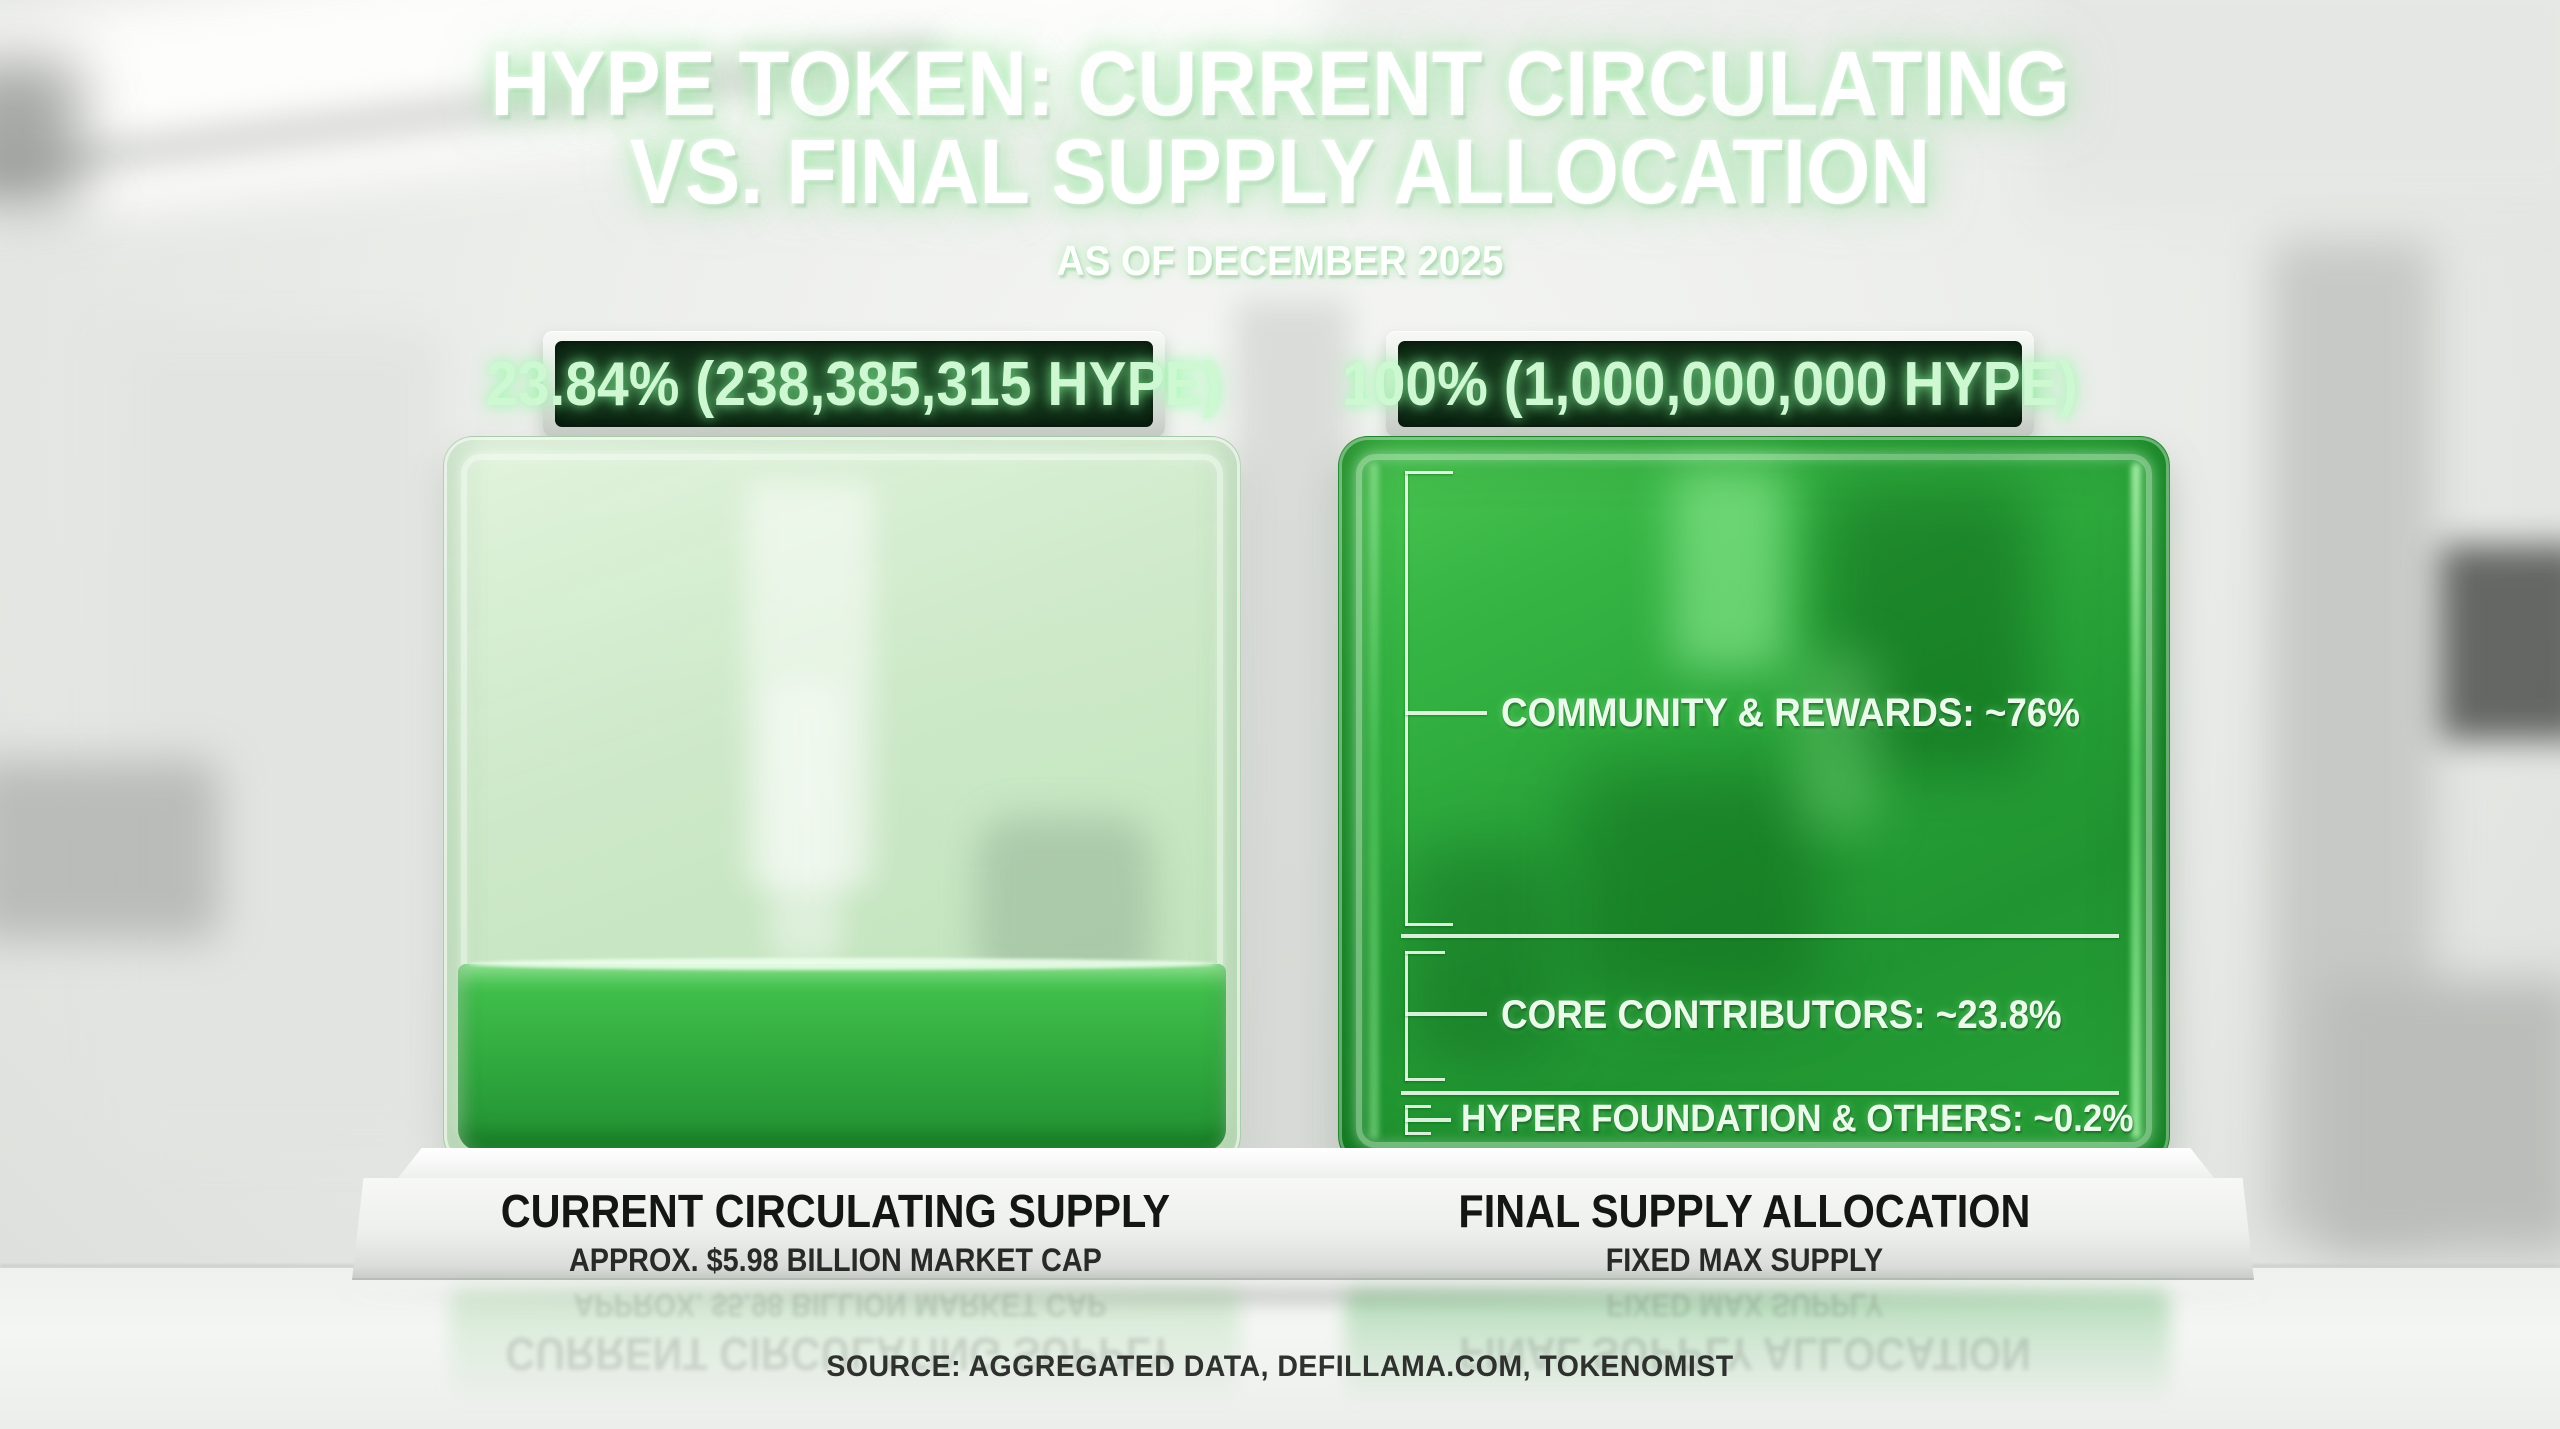 The image size is (2560, 1429). Describe the element at coordinates (1406, 698) in the screenshot. I see `community-bracket-line` at that location.